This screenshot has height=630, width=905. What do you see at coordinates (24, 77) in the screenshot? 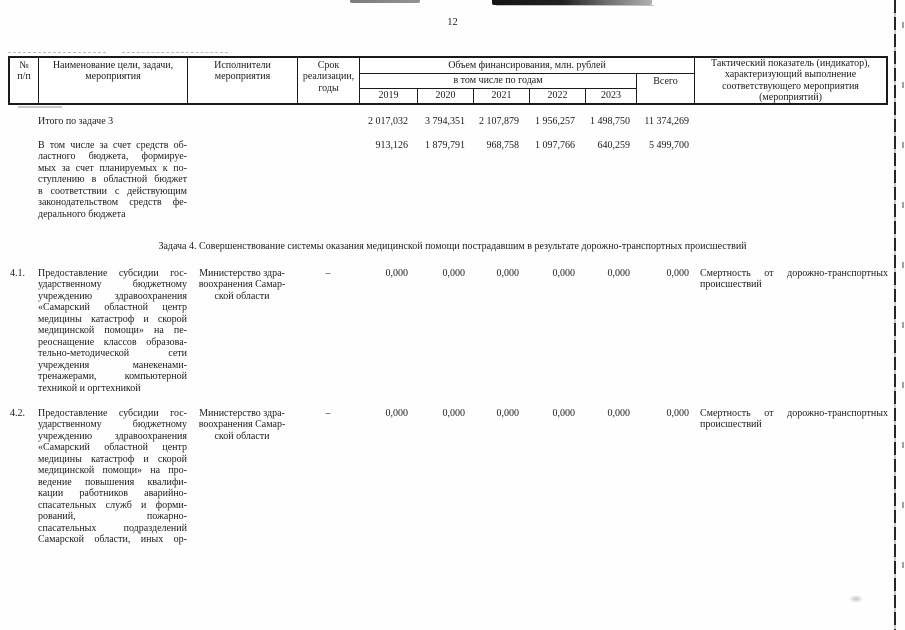
I see `header-col-number-line2: п/п` at bounding box center [24, 77].